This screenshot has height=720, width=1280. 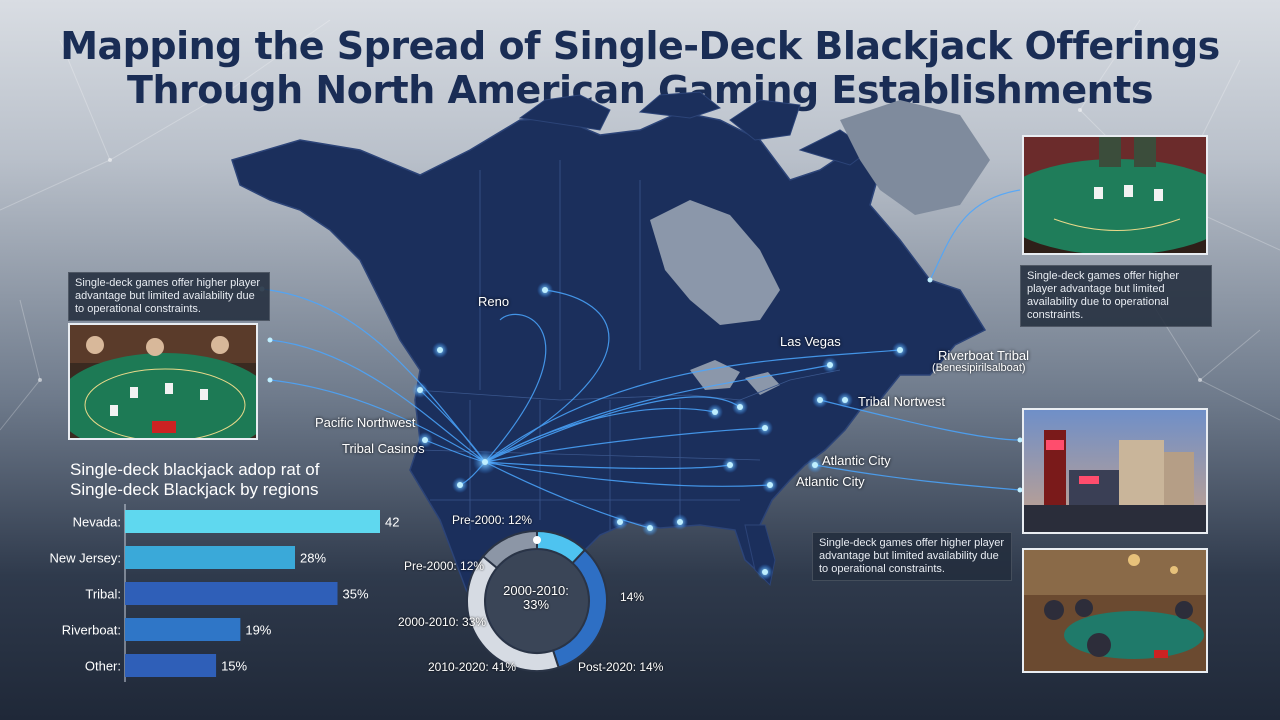 I want to click on bar-value-label: 28%, so click(x=313, y=558).